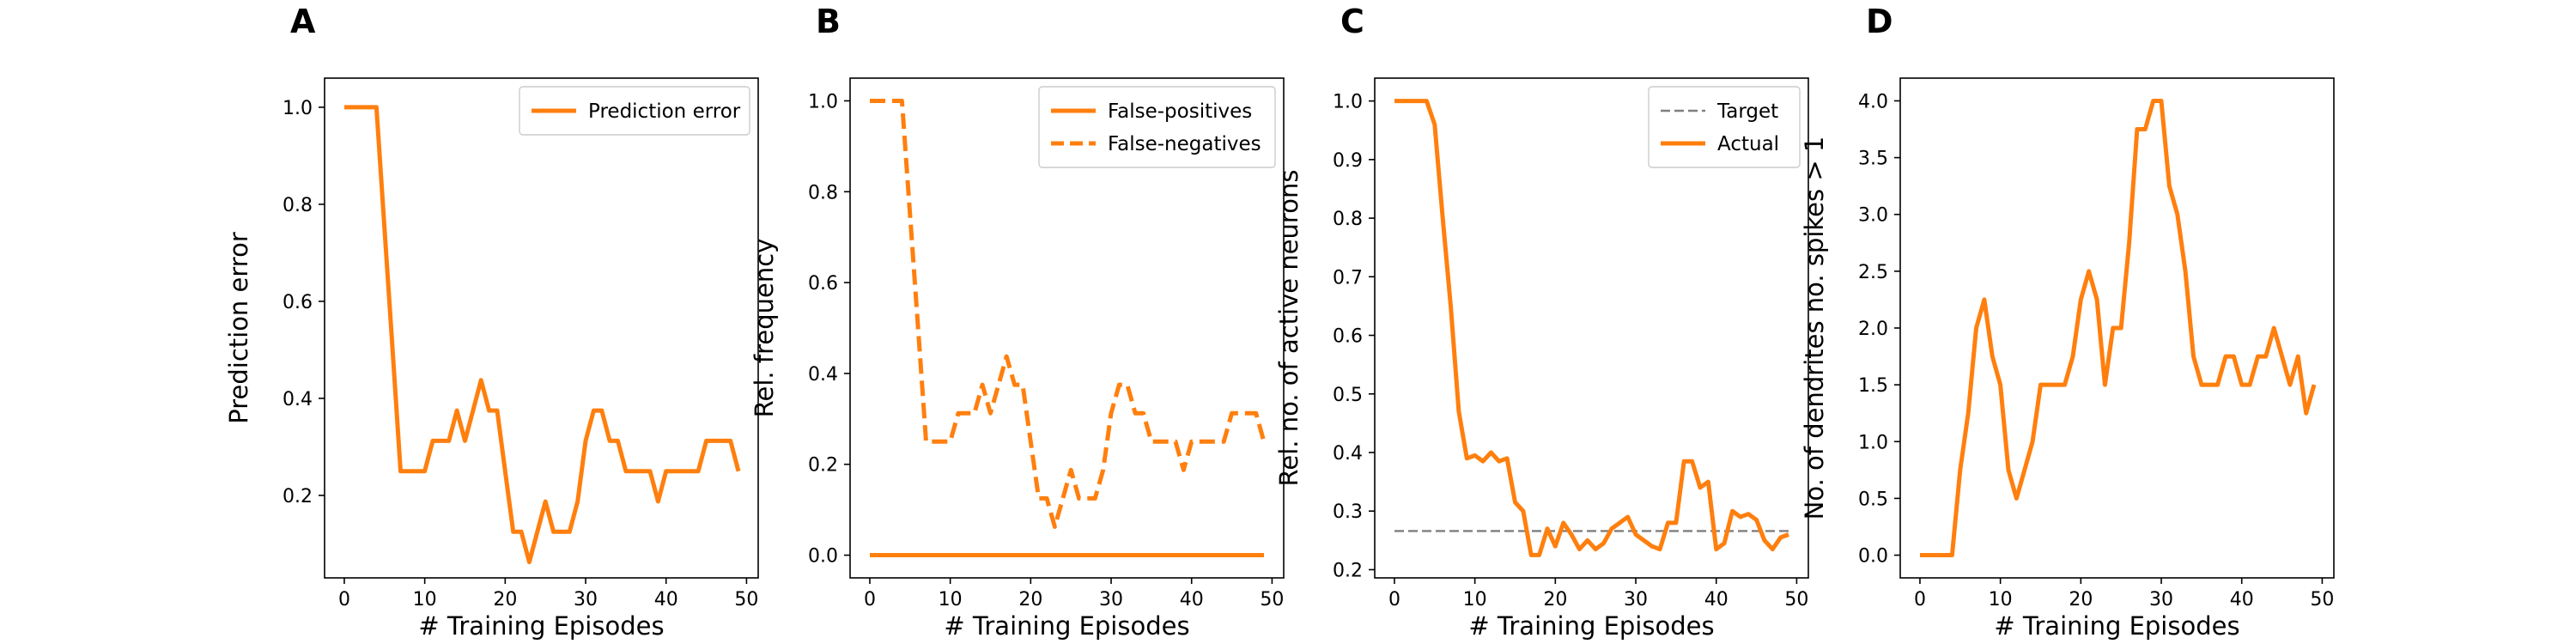 The width and height of the screenshot is (2576, 644). What do you see at coordinates (1873, 499) in the screenshot?
I see `y-tick-label-d: 0.5` at bounding box center [1873, 499].